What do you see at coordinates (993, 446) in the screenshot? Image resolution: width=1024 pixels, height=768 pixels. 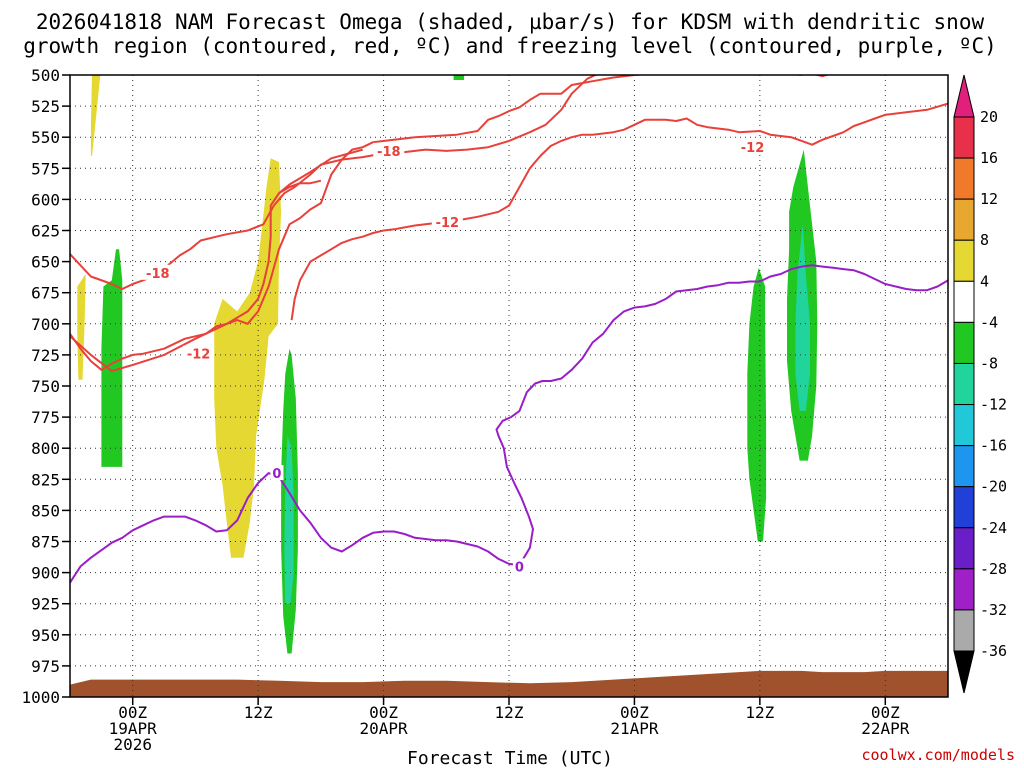 I see `colorbar-label-8: -16` at bounding box center [993, 446].